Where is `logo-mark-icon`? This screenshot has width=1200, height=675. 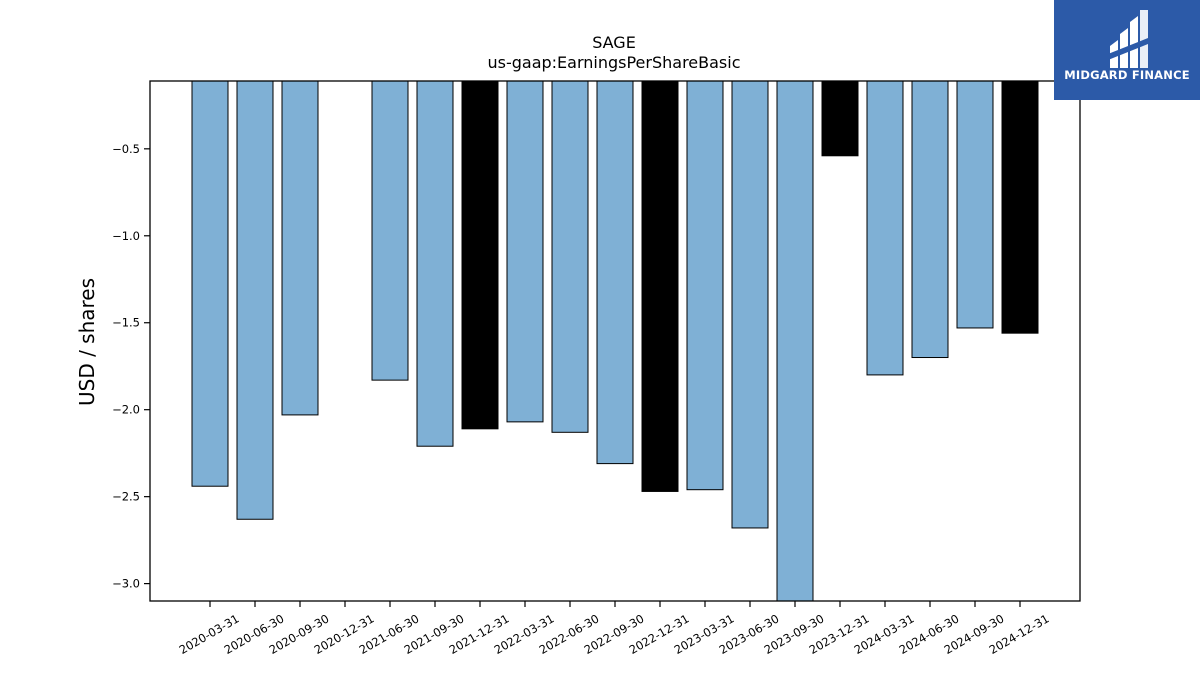 logo-mark-icon is located at coordinates (1128, 39).